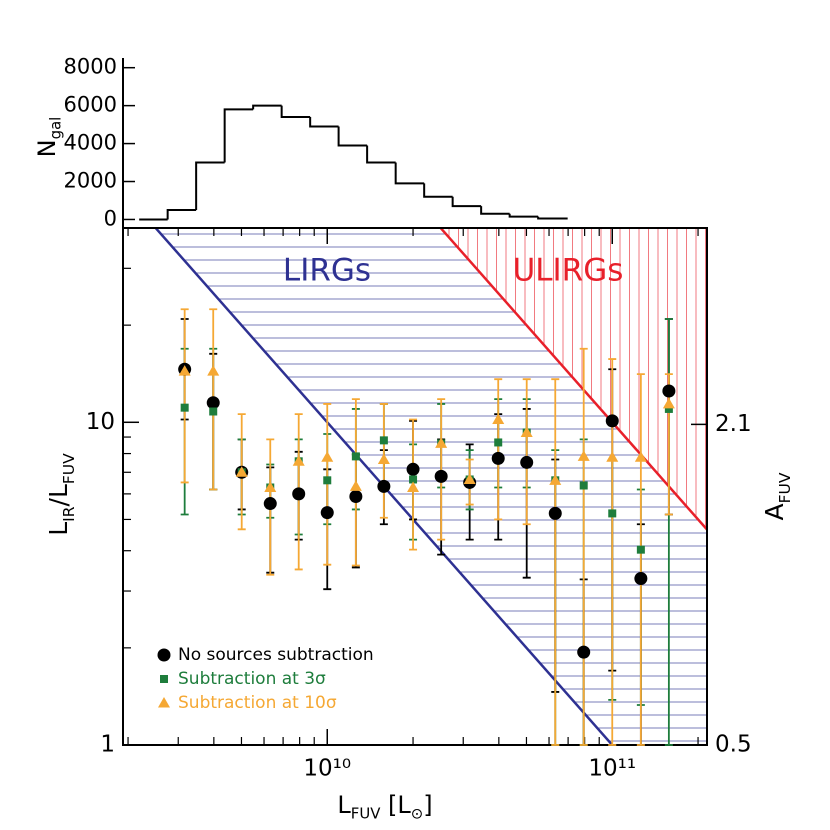 The image size is (830, 830). Describe the element at coordinates (327, 769) in the screenshot. I see `x-tick-label: 10¹⁰` at that location.